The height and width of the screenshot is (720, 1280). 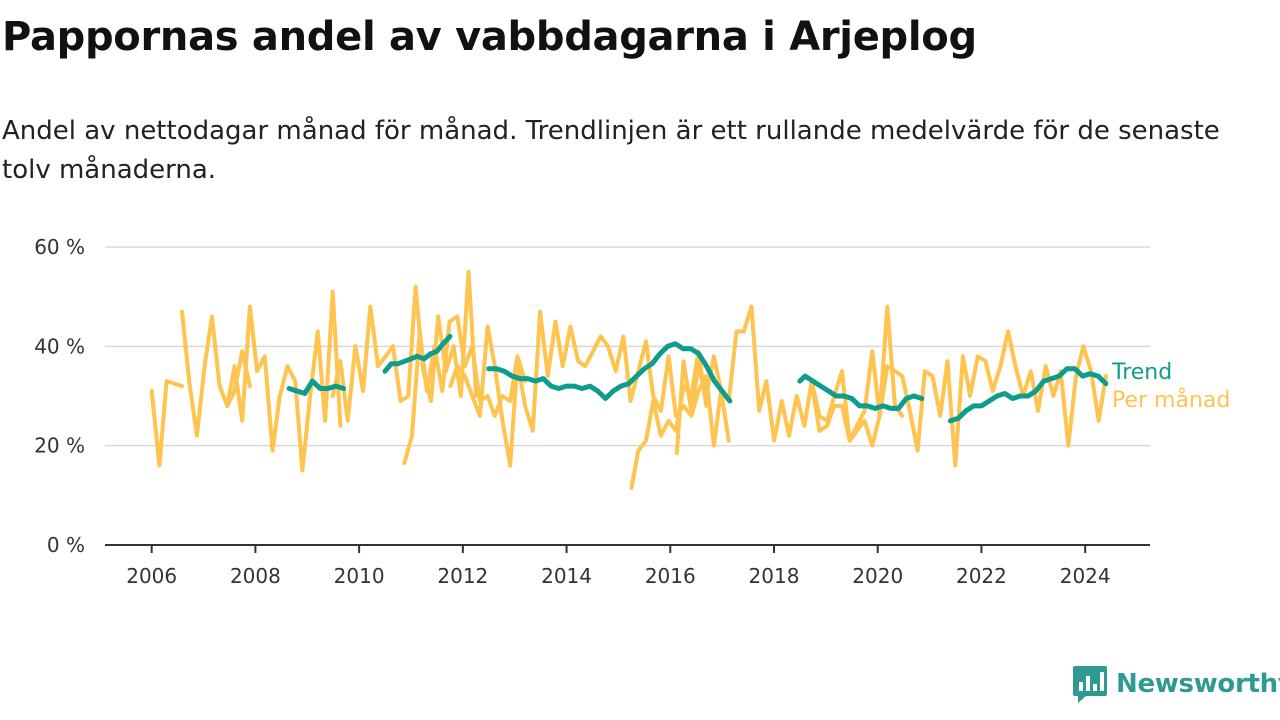 What do you see at coordinates (59, 446) in the screenshot?
I see `y-tick-label: 20 %` at bounding box center [59, 446].